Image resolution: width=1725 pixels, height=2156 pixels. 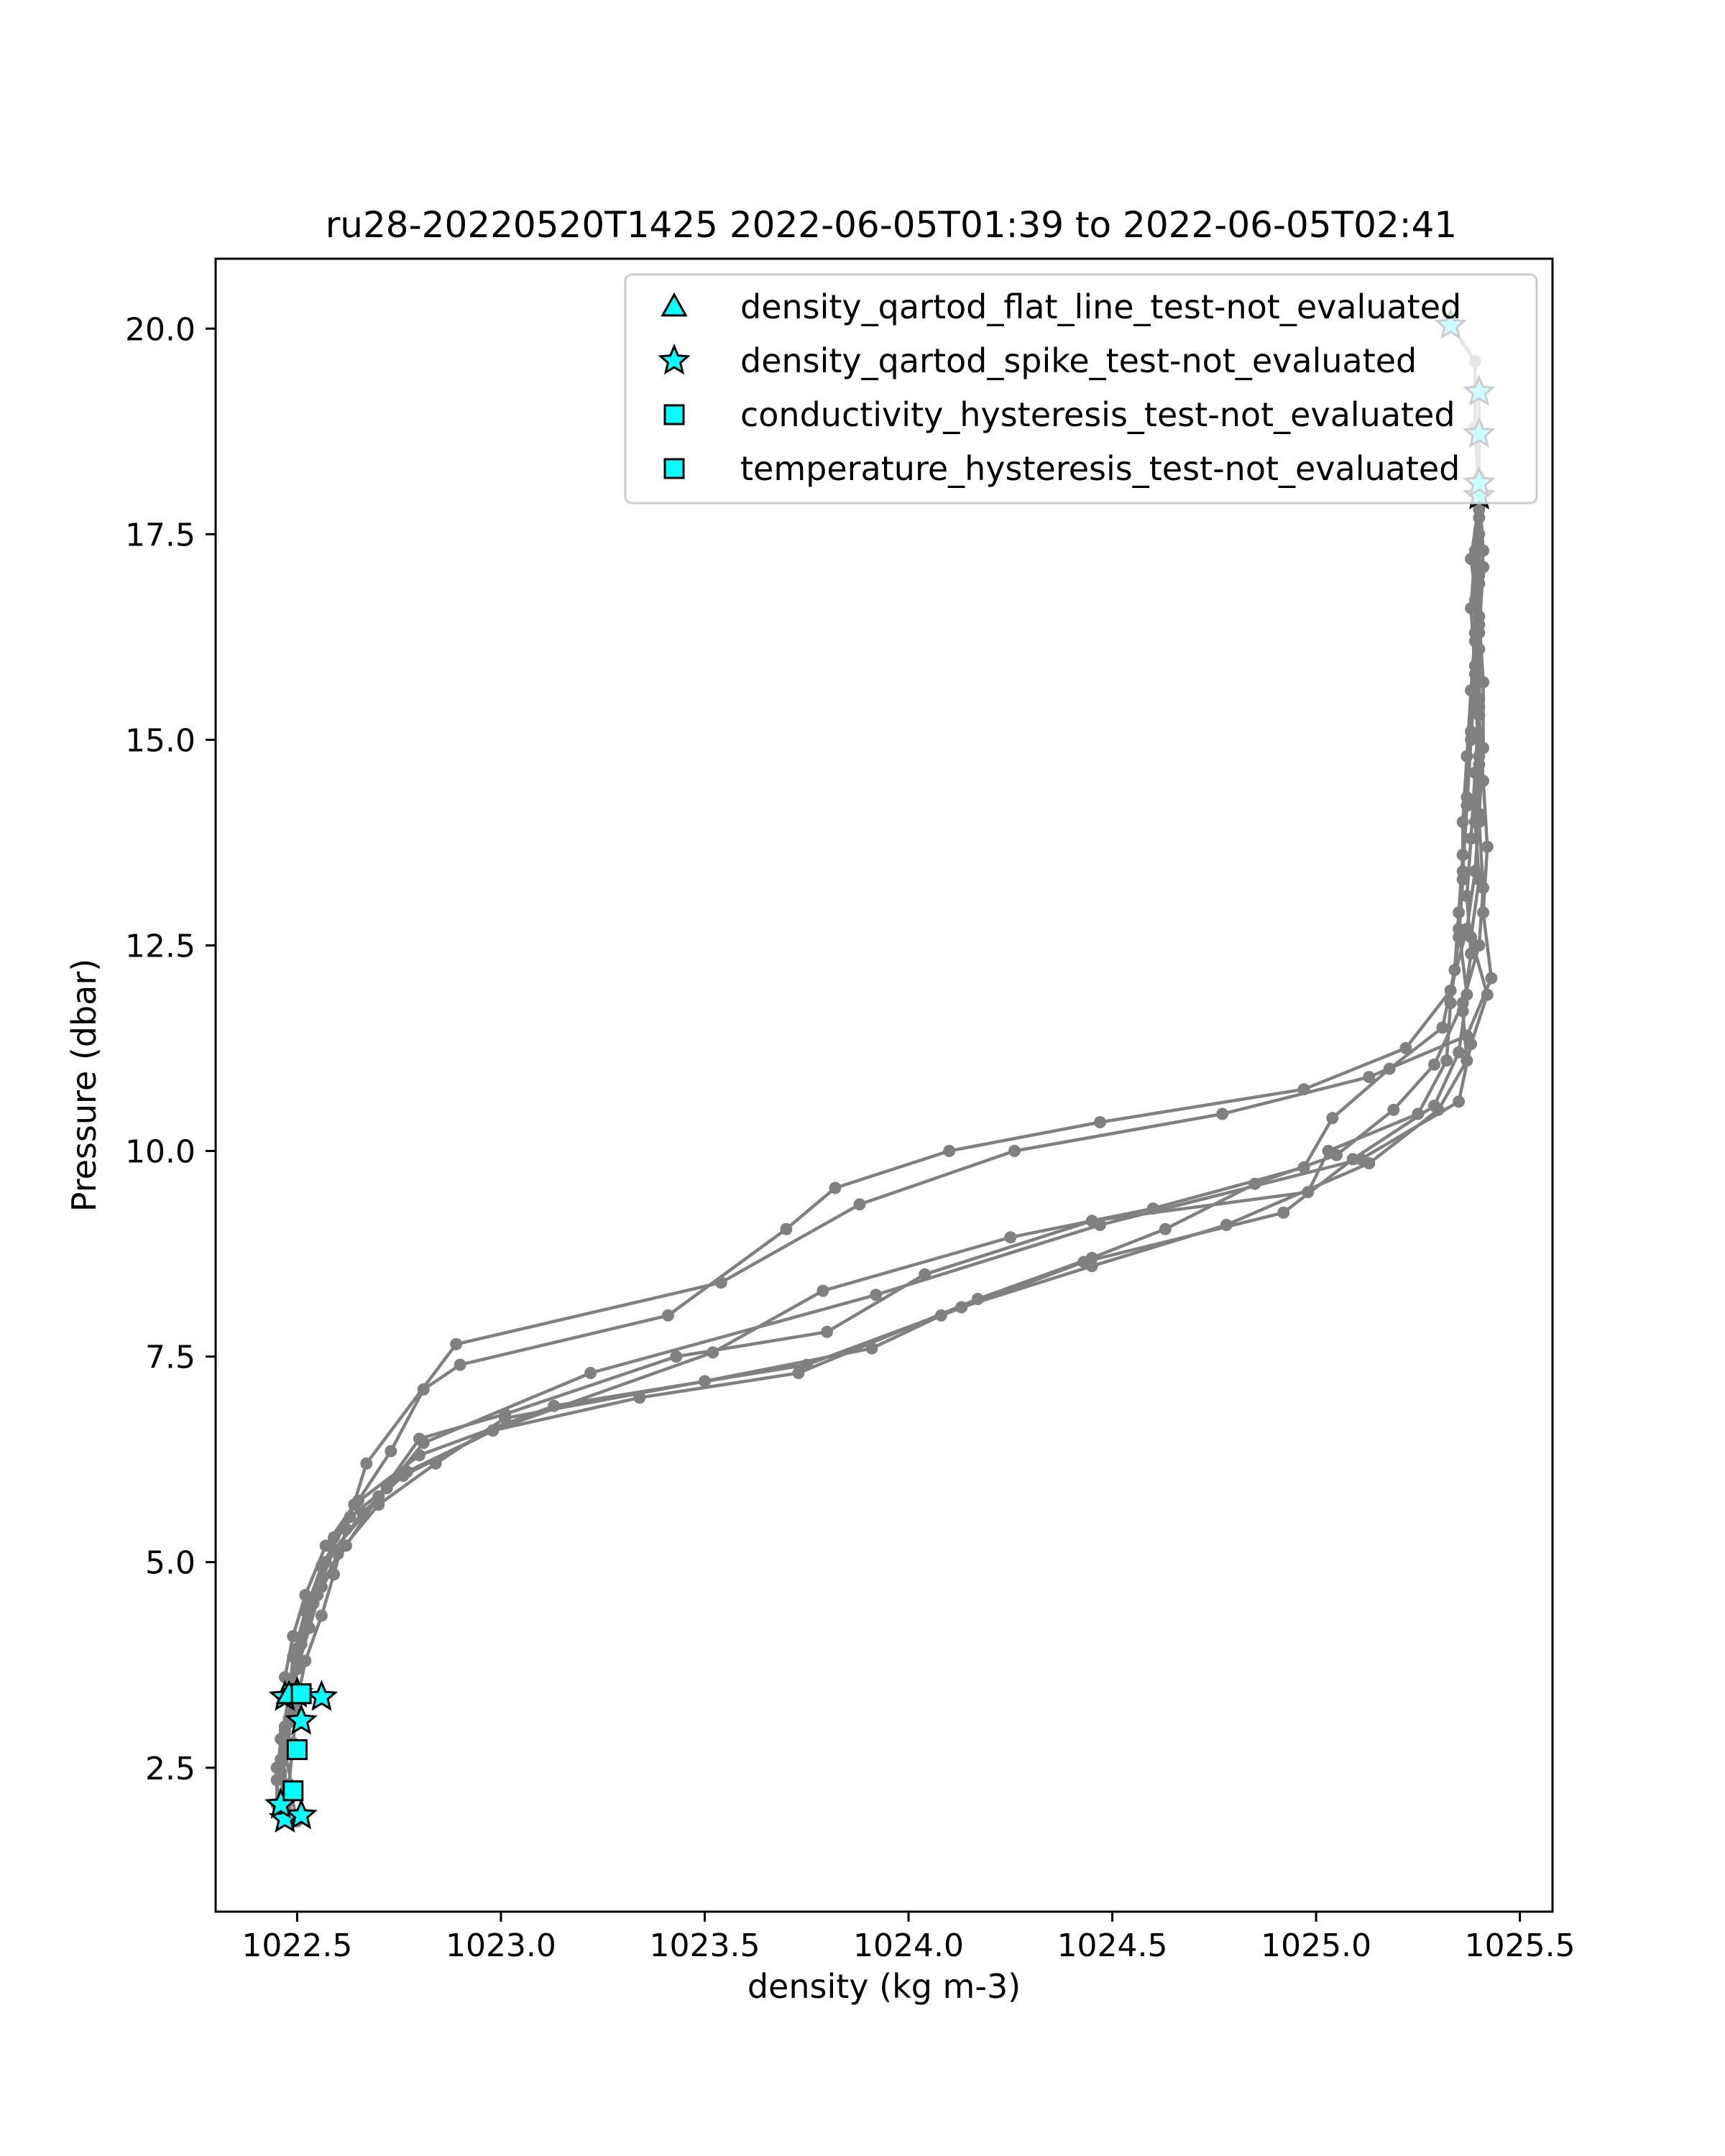 I want to click on y-tick-label: 2.5, so click(x=170, y=1769).